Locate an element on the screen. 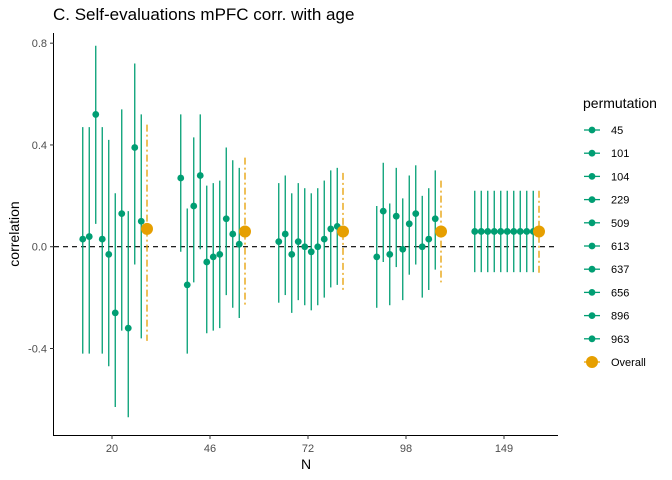 The height and width of the screenshot is (480, 672). legend-label: 104 is located at coordinates (620, 177).